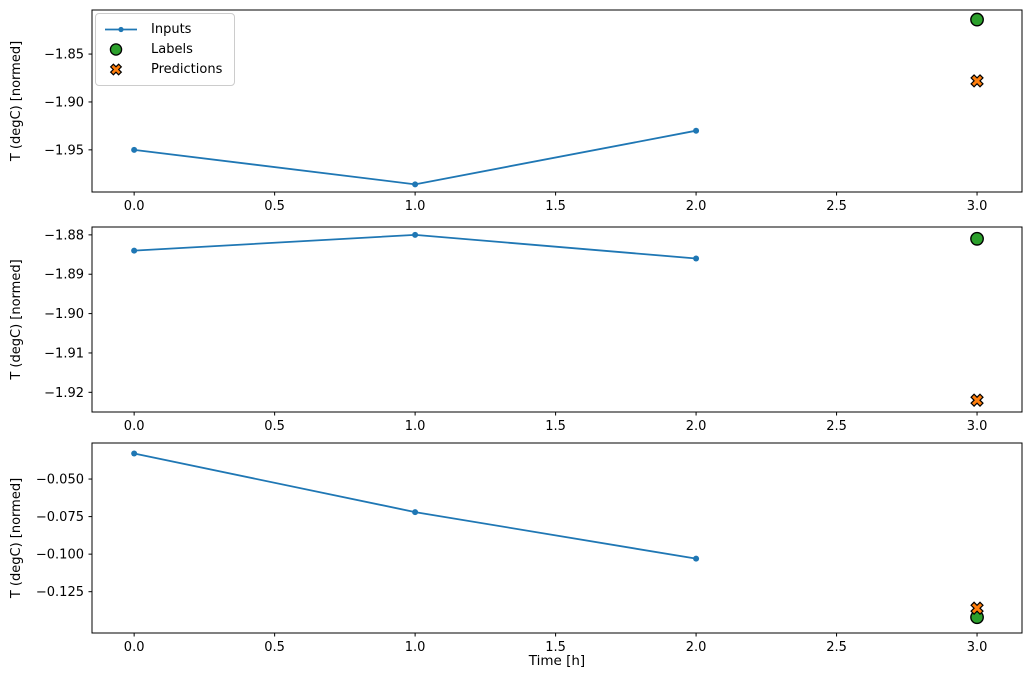 The height and width of the screenshot is (679, 1030). I want to click on y-tick-label: −1.92, so click(64, 393).